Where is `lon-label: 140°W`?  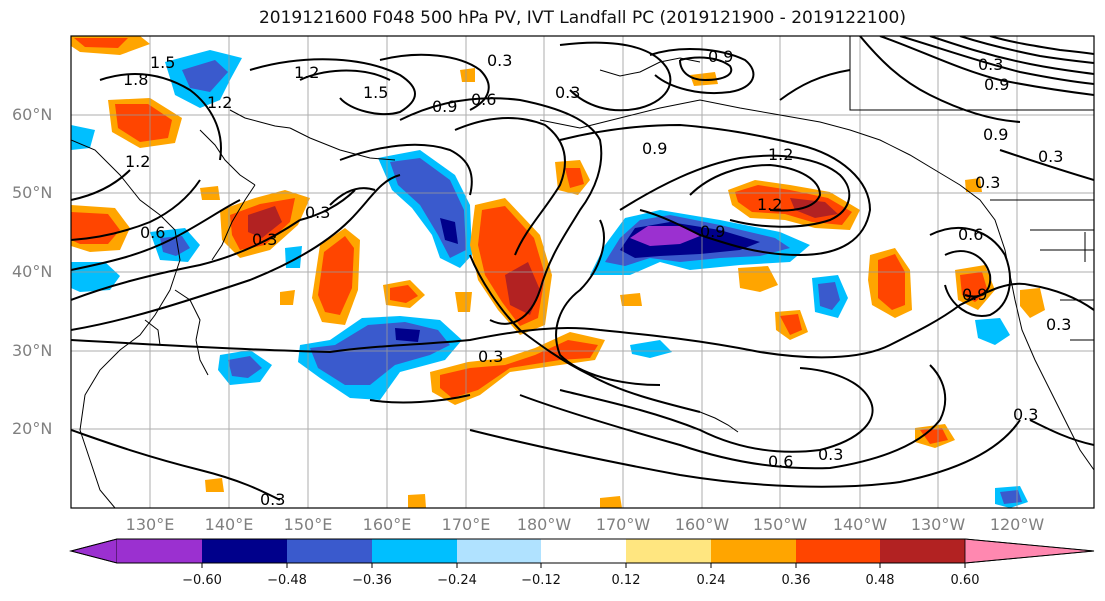 lon-label: 140°W is located at coordinates (860, 524).